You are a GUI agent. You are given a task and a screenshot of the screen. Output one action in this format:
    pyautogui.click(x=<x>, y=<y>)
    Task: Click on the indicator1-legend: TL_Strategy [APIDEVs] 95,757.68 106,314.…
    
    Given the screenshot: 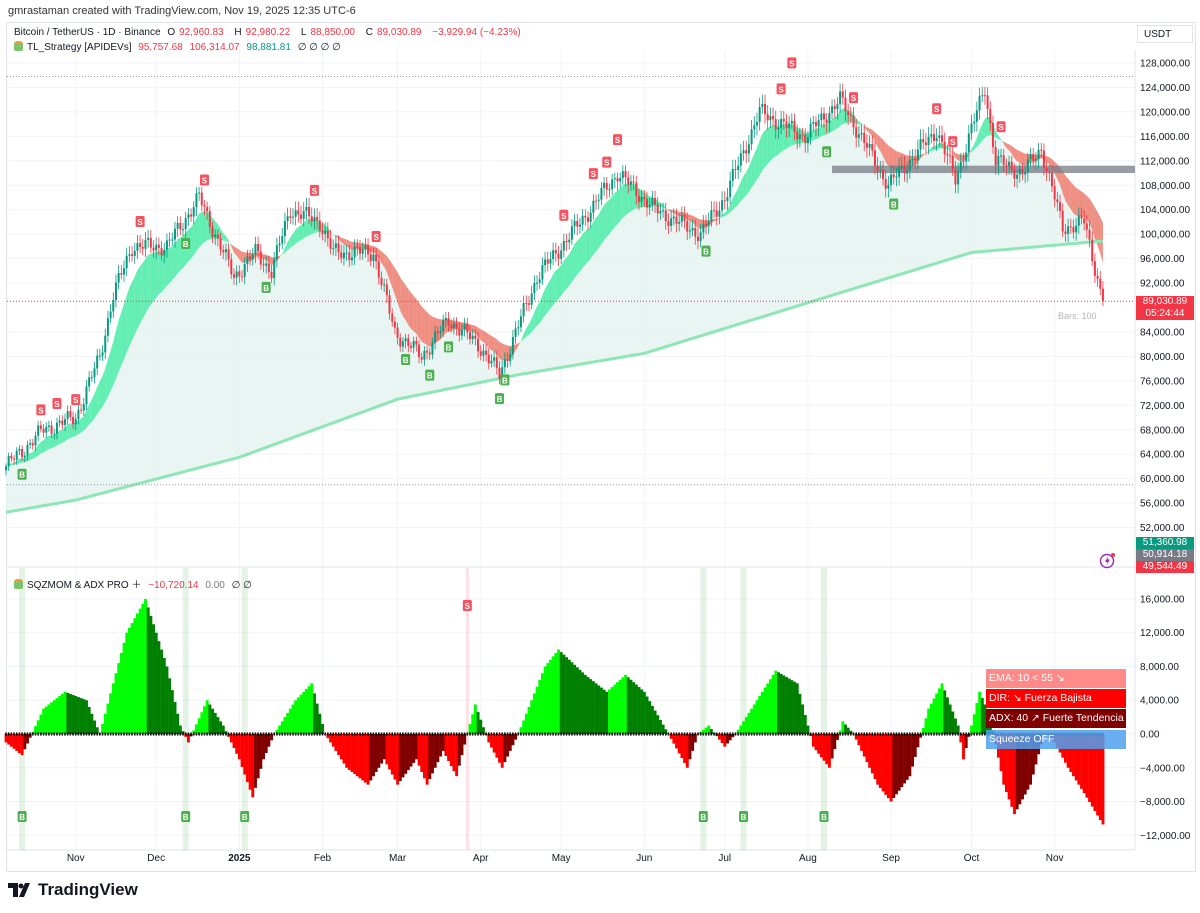 What is the action you would take?
    pyautogui.click(x=179, y=47)
    